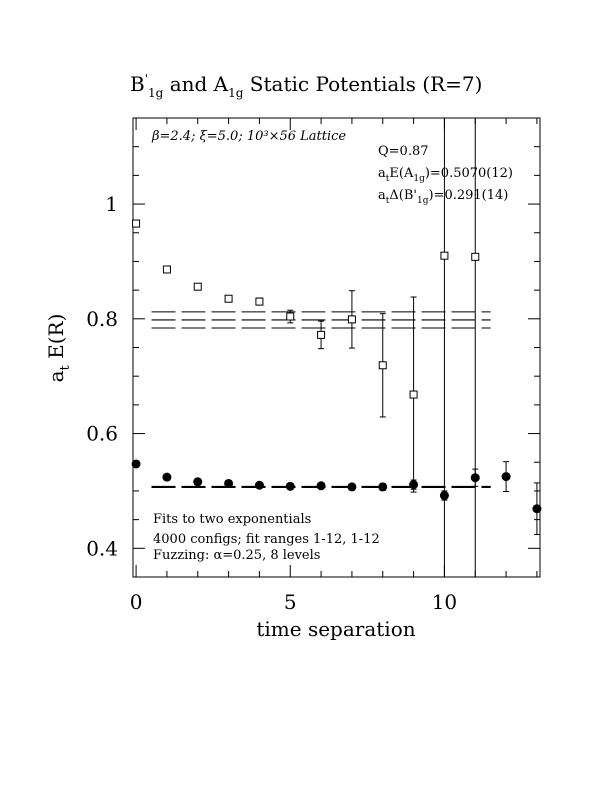 The height and width of the screenshot is (792, 612). Describe the element at coordinates (102, 434) in the screenshot. I see `y-tick-label: 0.6` at that location.